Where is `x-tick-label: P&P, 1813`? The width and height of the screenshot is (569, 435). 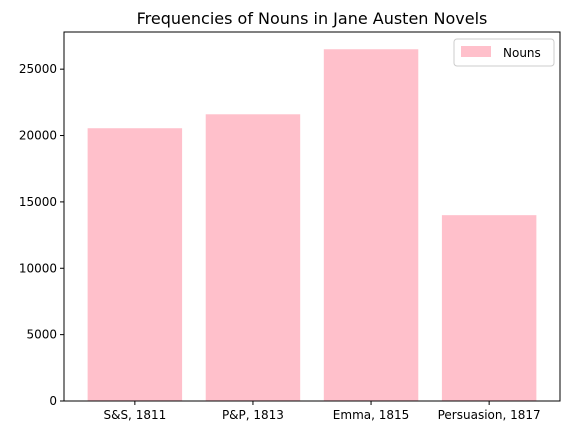
x-tick-label: P&P, 1813 is located at coordinates (253, 415).